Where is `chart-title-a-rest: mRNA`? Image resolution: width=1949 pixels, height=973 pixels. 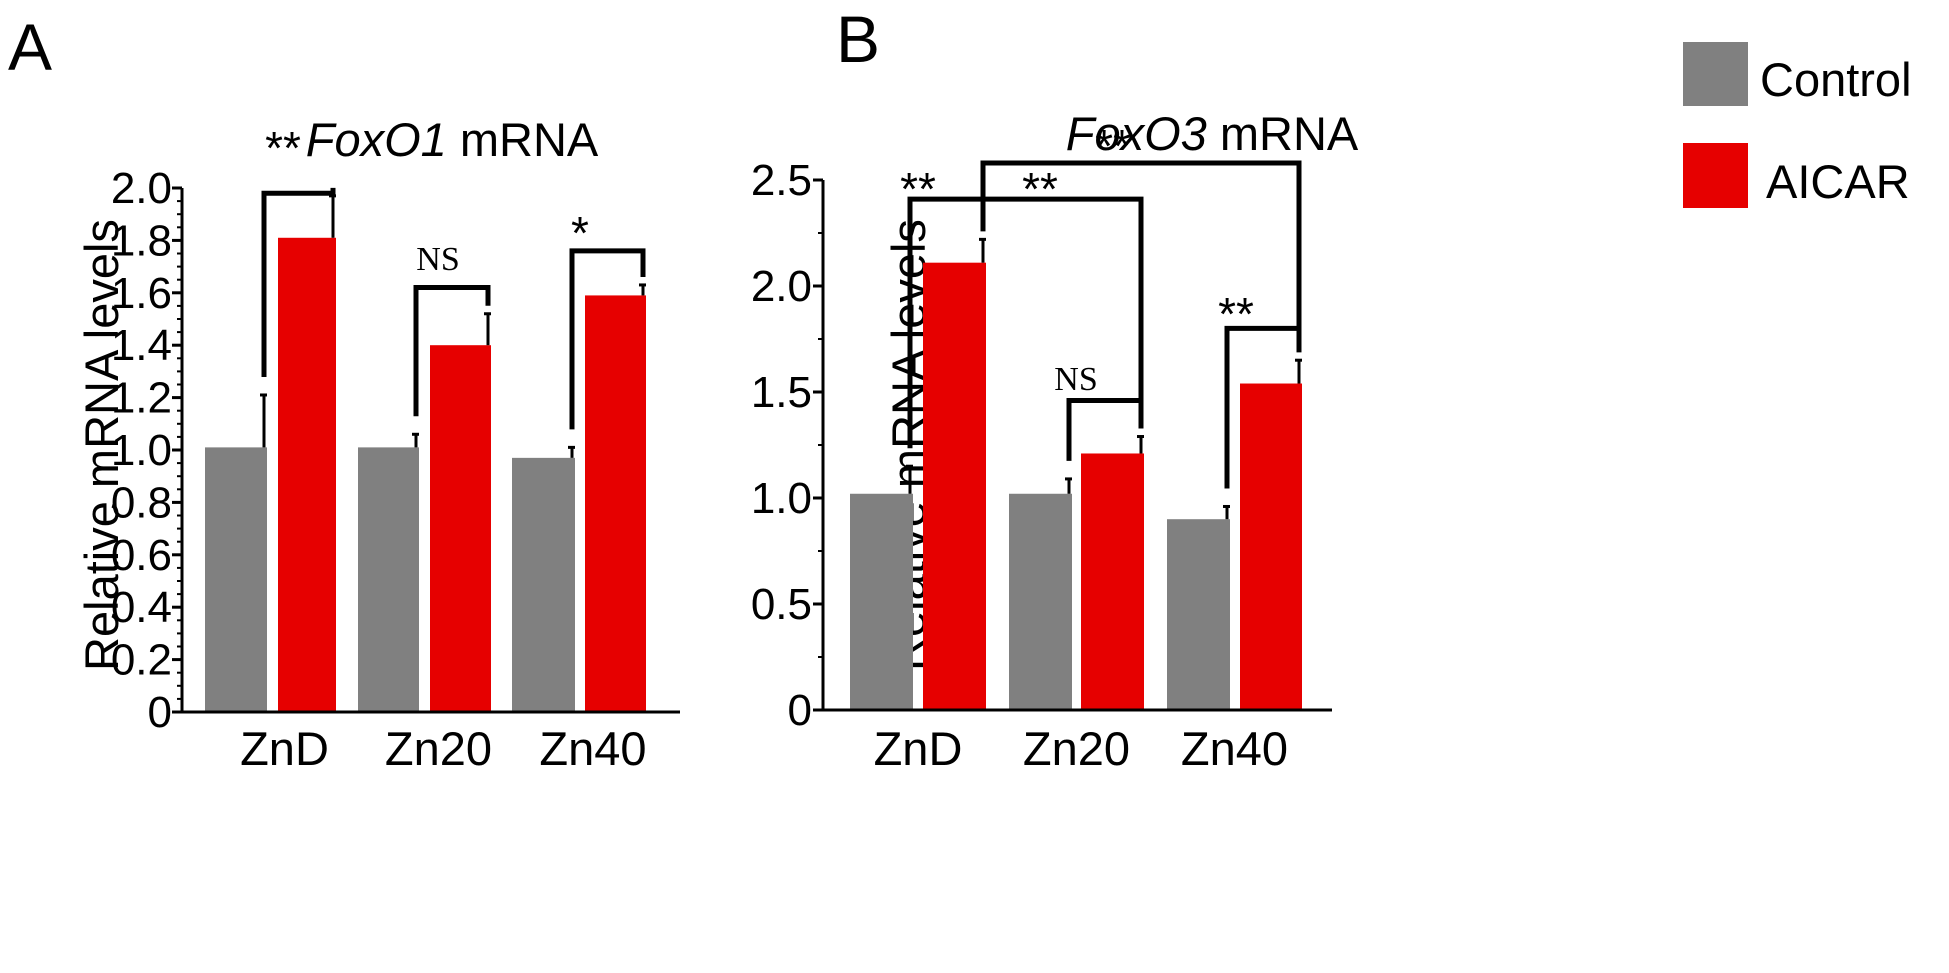 chart-title-a-rest: mRNA is located at coordinates (523, 139).